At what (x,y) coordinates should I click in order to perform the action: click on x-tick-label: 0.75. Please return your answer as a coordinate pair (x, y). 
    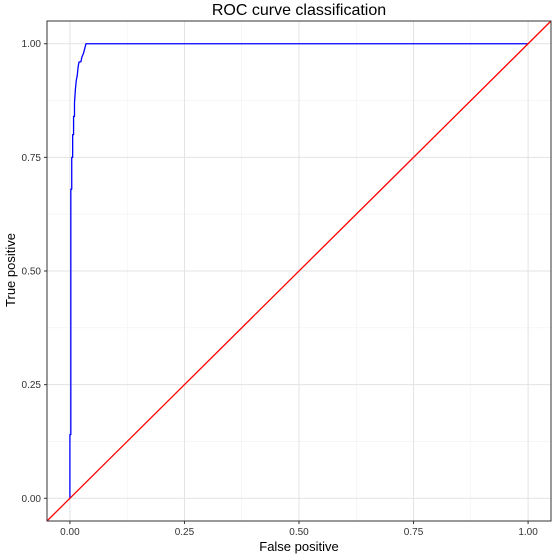
    Looking at the image, I should click on (414, 532).